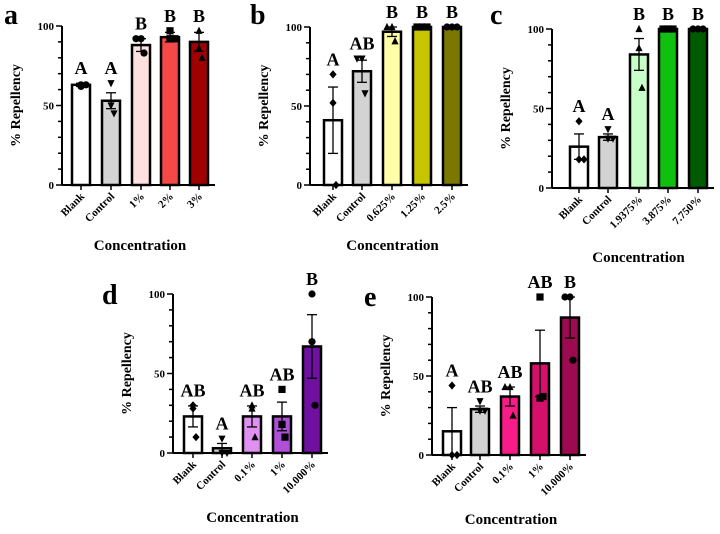 Image resolution: width=720 pixels, height=534 pixels. I want to click on panel-label: a, so click(11, 15).